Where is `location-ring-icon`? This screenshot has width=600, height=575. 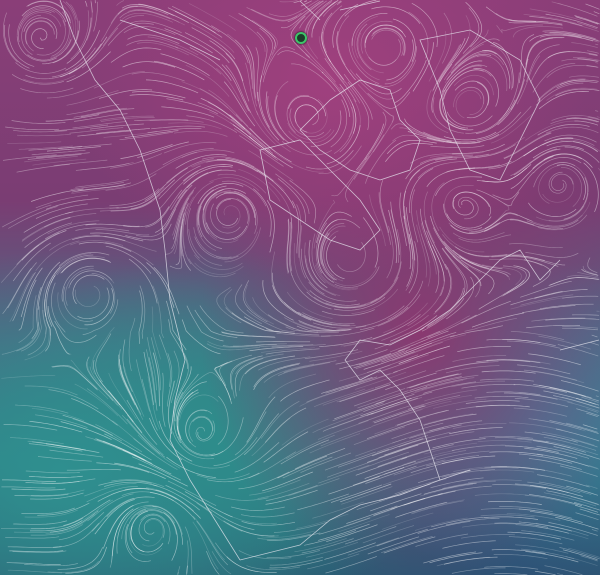
location-ring-icon is located at coordinates (301, 38).